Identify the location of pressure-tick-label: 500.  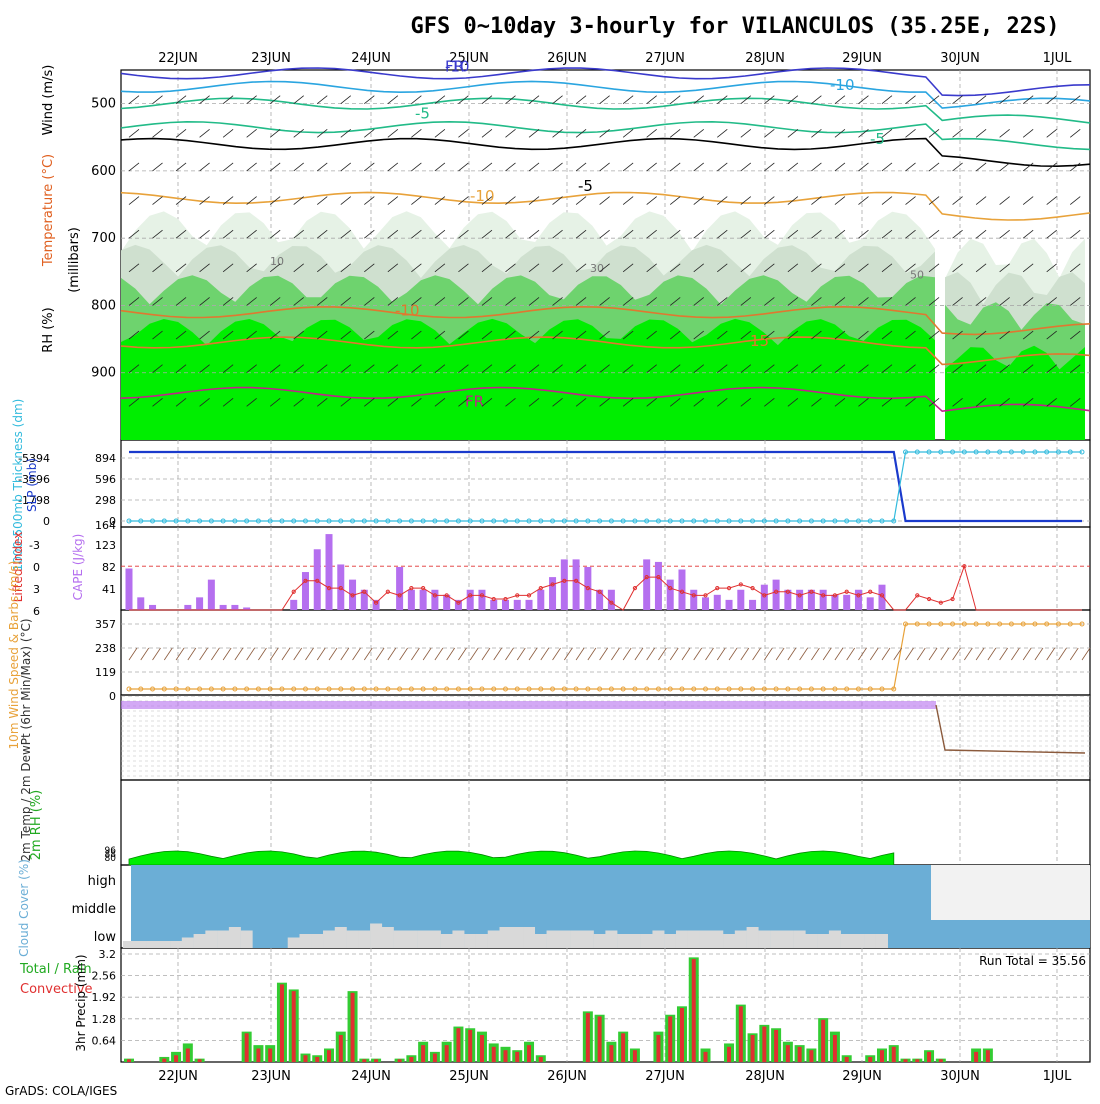
(103, 104).